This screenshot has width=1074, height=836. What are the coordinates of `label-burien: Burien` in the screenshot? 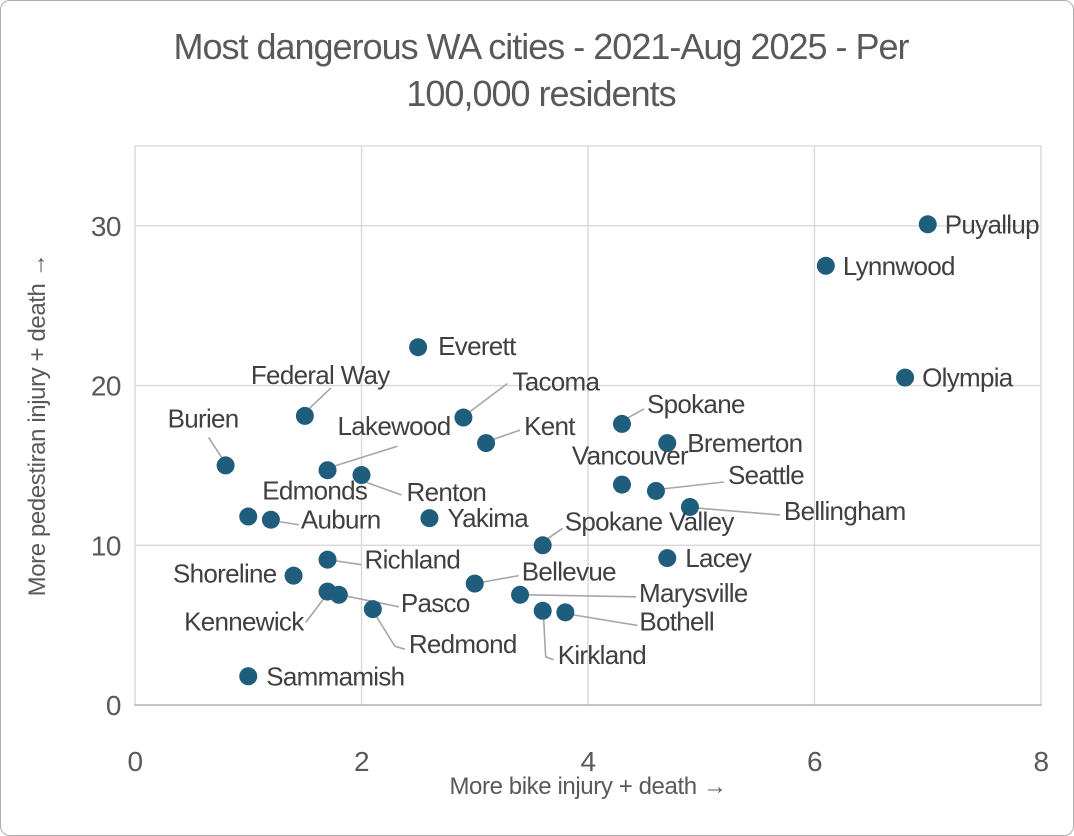 It's located at (203, 418).